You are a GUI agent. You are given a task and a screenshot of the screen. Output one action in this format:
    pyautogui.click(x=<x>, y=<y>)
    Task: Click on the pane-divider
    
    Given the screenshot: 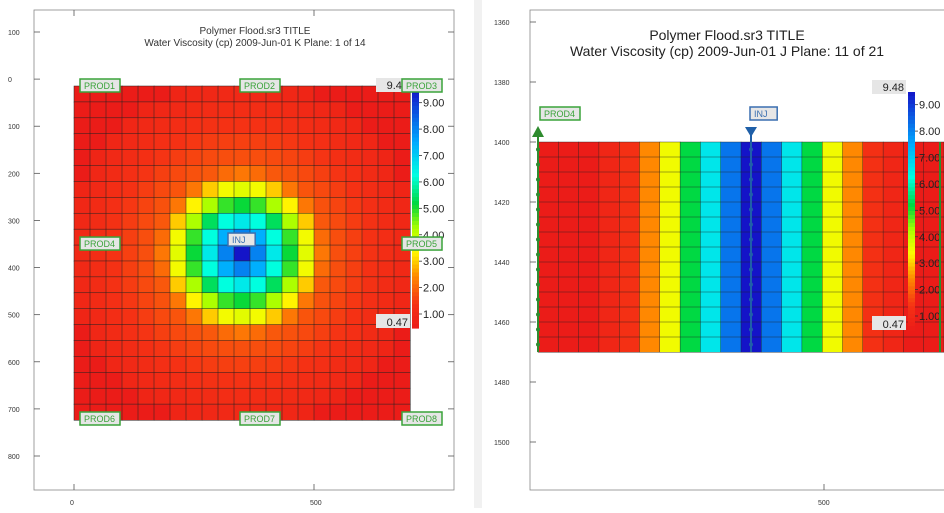 What is the action you would take?
    pyautogui.click(x=478, y=254)
    